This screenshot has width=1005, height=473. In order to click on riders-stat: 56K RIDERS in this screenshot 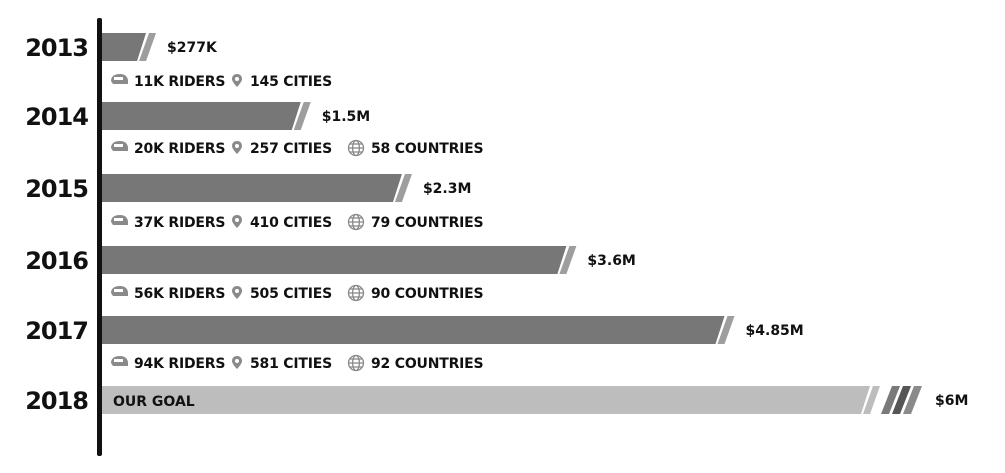, I will do `click(179, 294)`.